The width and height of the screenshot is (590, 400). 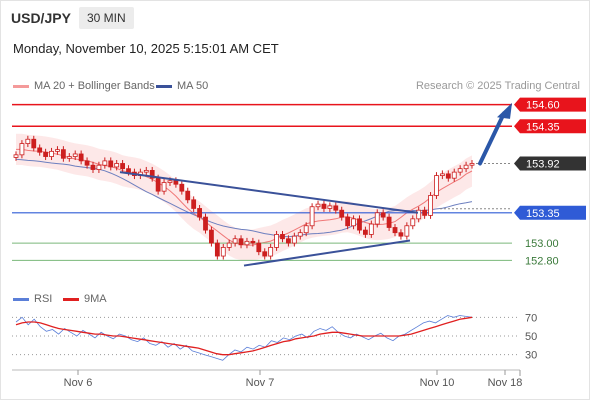 I want to click on copyright-text: Research © 2025 Trading Central, so click(x=497, y=86).